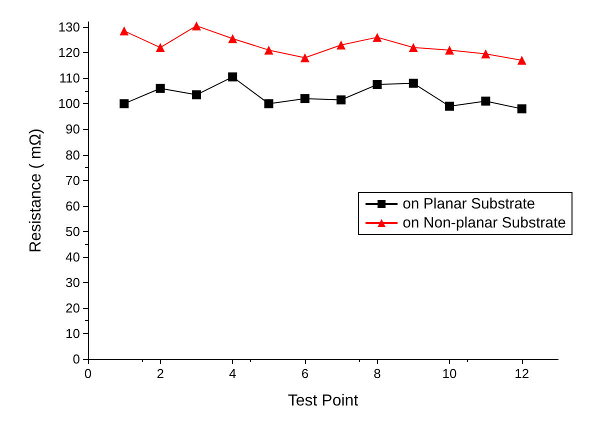 The image size is (592, 427). What do you see at coordinates (323, 401) in the screenshot?
I see `x-axis-title: Test Point` at bounding box center [323, 401].